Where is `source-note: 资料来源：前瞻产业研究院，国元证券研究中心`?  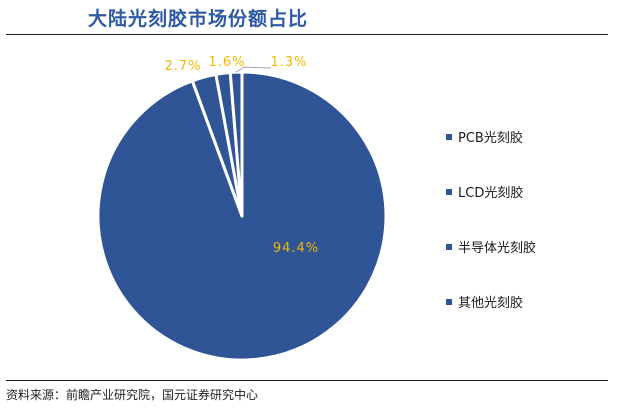 source-note: 资料来源：前瞻产业研究院，国元证券研究中心 is located at coordinates (132, 395).